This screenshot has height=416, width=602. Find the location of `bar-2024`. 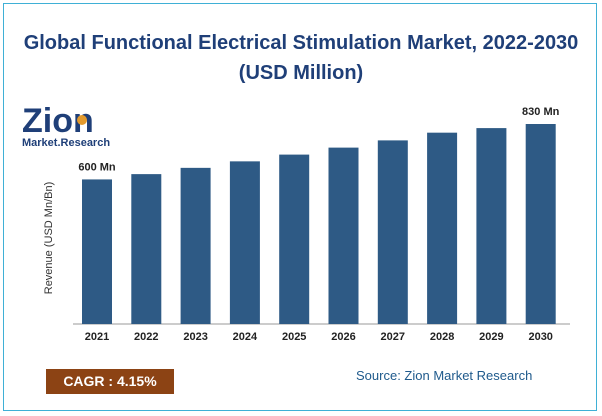

bar-2024 is located at coordinates (244, 242).